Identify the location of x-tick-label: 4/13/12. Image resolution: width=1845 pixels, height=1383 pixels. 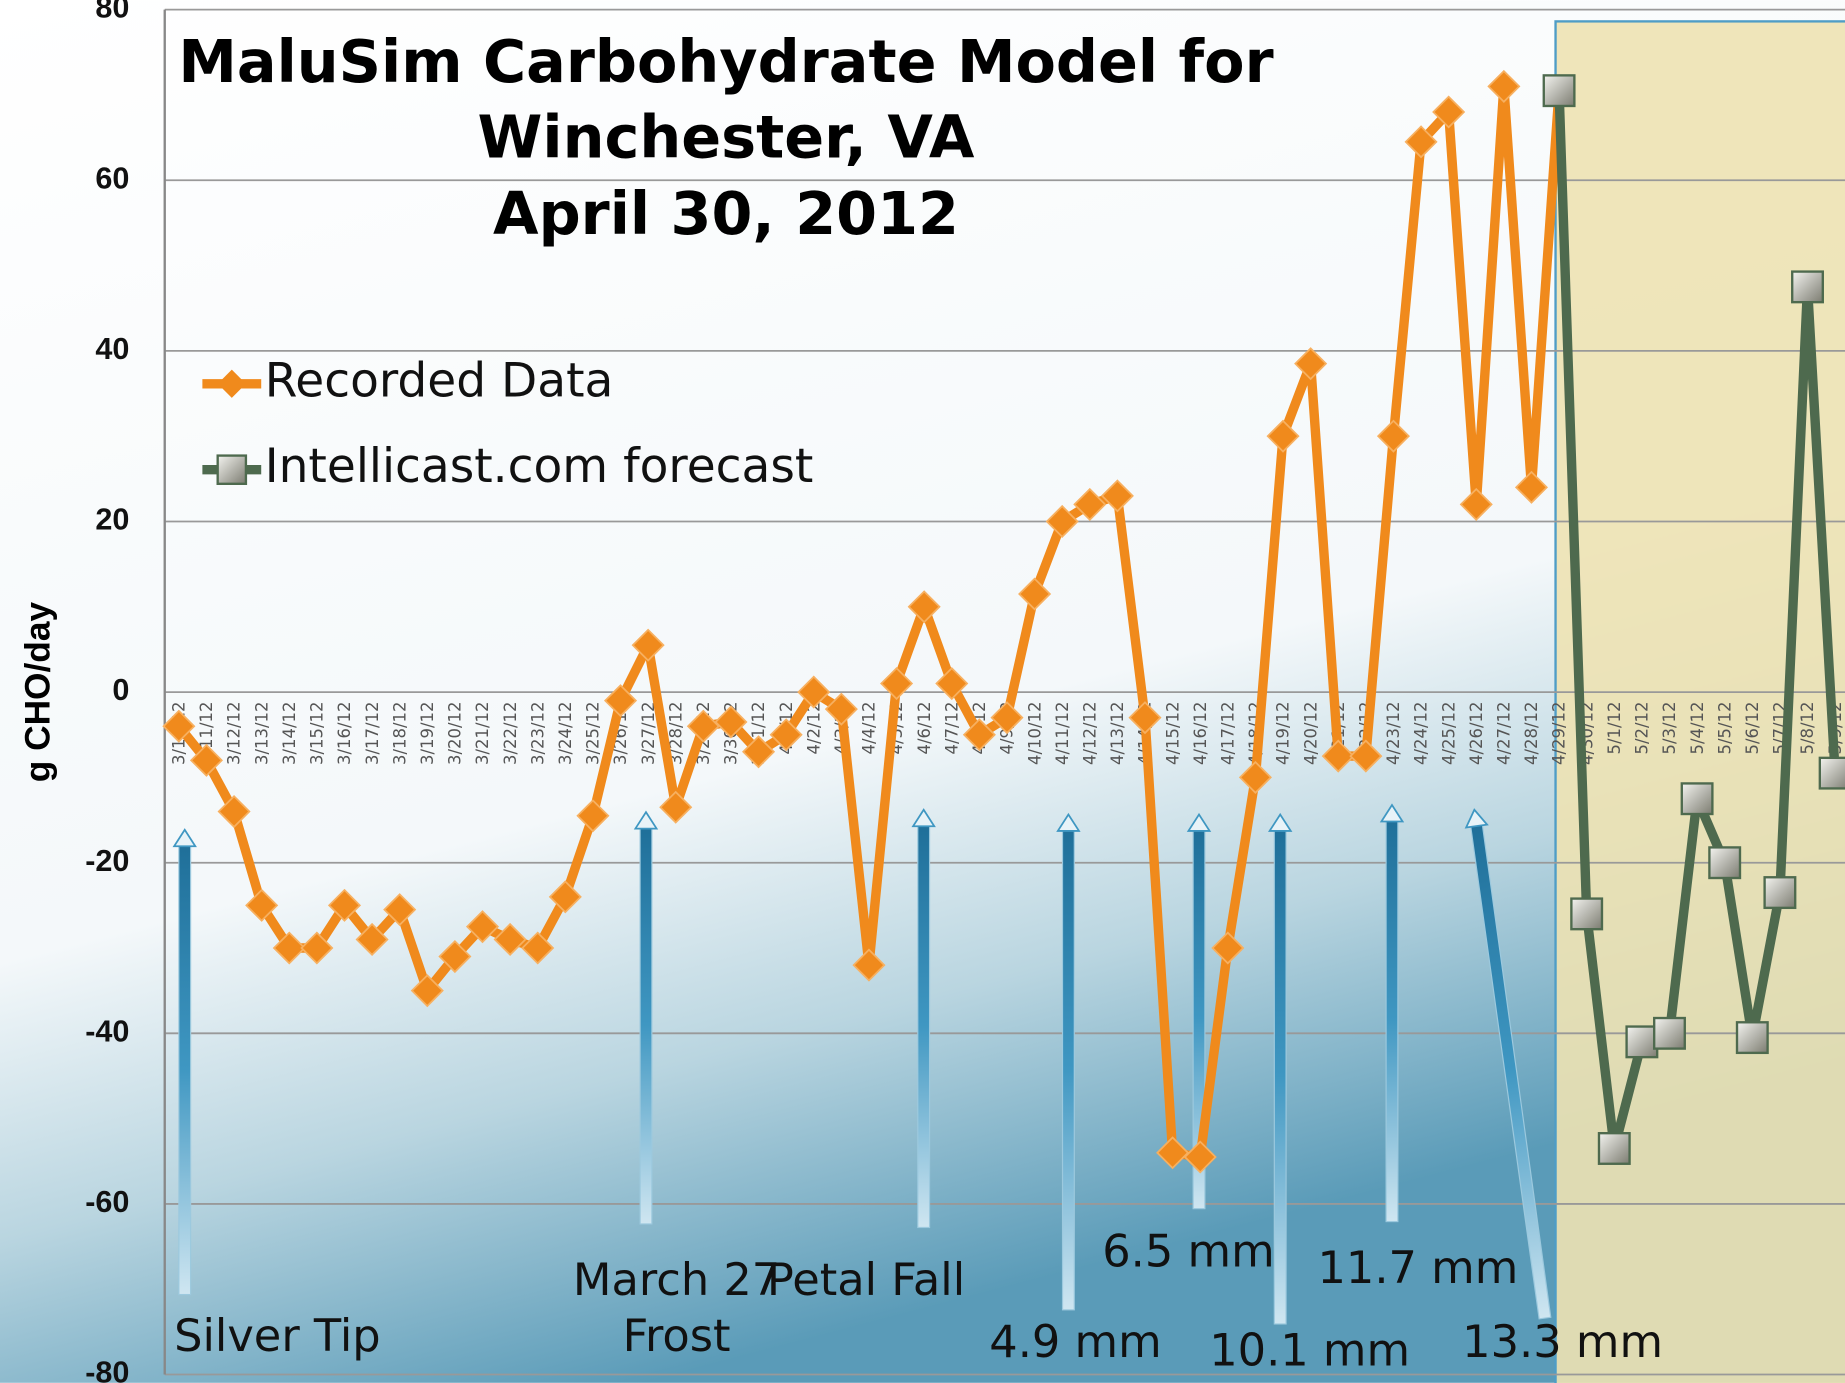
(1117, 734).